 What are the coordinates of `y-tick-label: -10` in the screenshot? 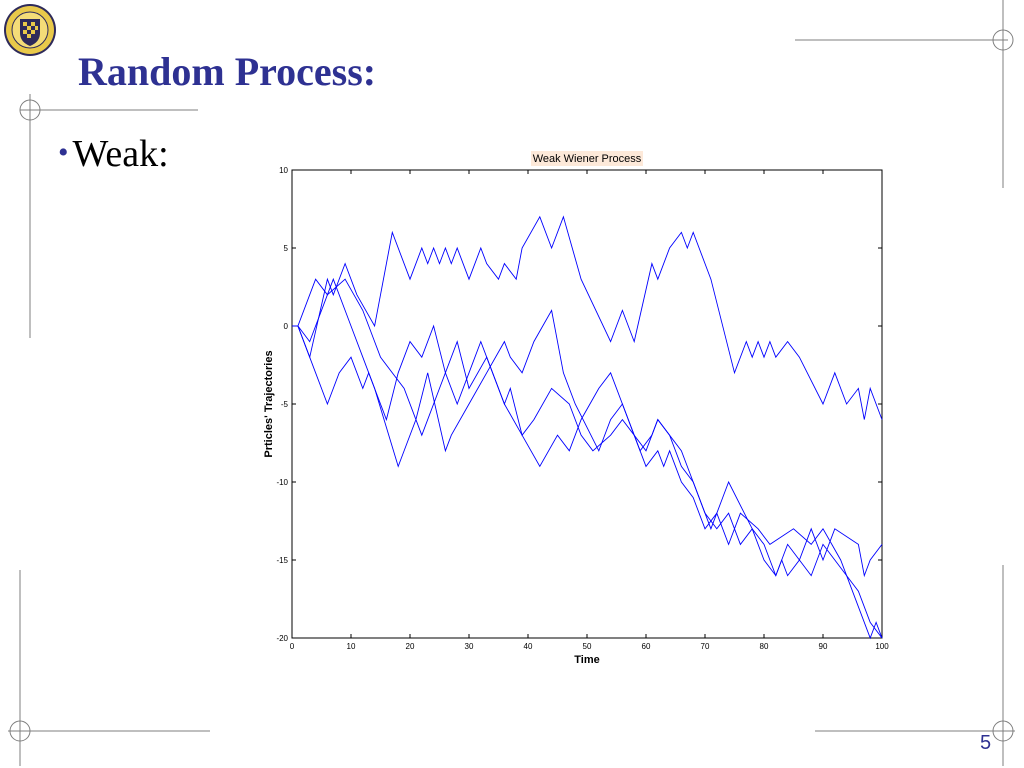 It's located at (282, 482).